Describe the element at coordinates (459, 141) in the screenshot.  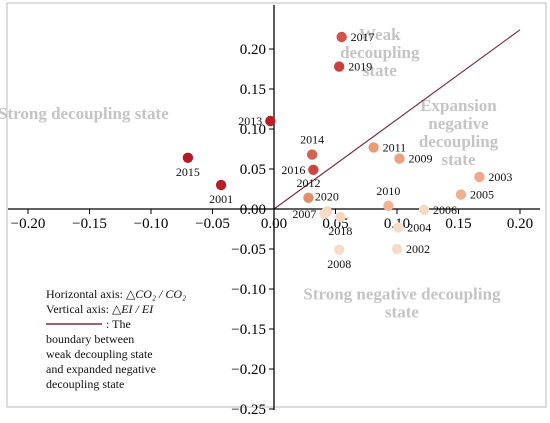
I see `region-label-2-line-2: decoupling` at that location.